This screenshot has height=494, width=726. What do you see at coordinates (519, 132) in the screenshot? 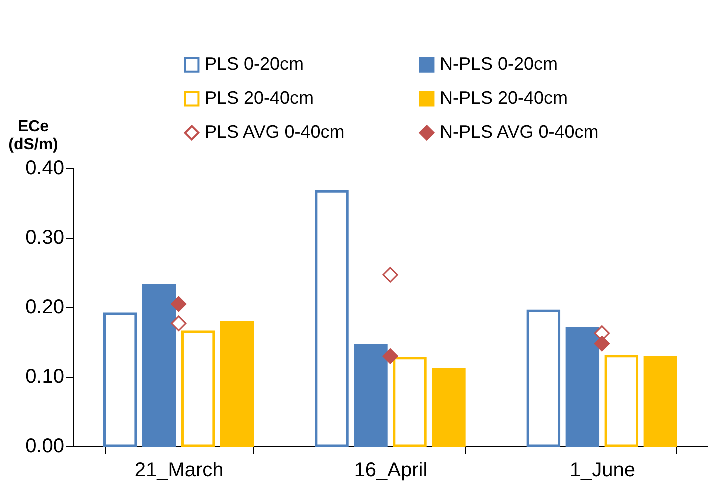
I see `legend-label: N-PLS AVG 0-40cm` at bounding box center [519, 132].